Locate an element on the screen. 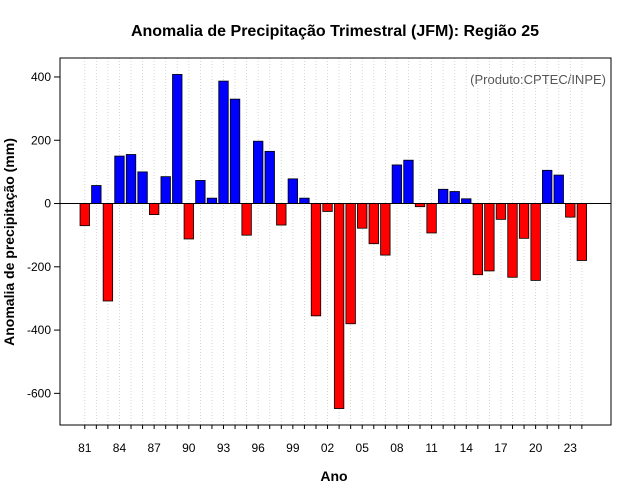 Image resolution: width=640 pixels, height=500 pixels. y-axis-title: Anomalia de precipitação (mm) is located at coordinates (9, 242).